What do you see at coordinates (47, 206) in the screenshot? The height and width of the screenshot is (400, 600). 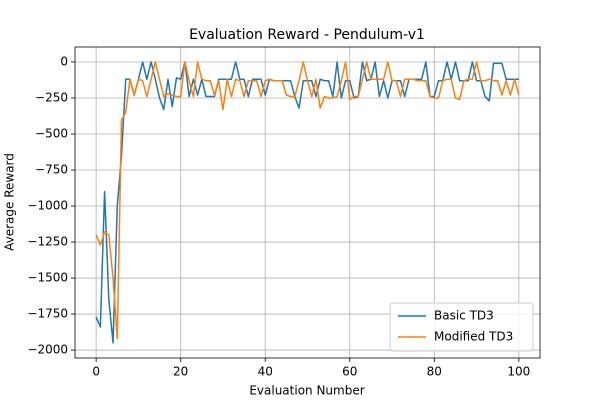 I see `y-tick-label: −1000` at bounding box center [47, 206].